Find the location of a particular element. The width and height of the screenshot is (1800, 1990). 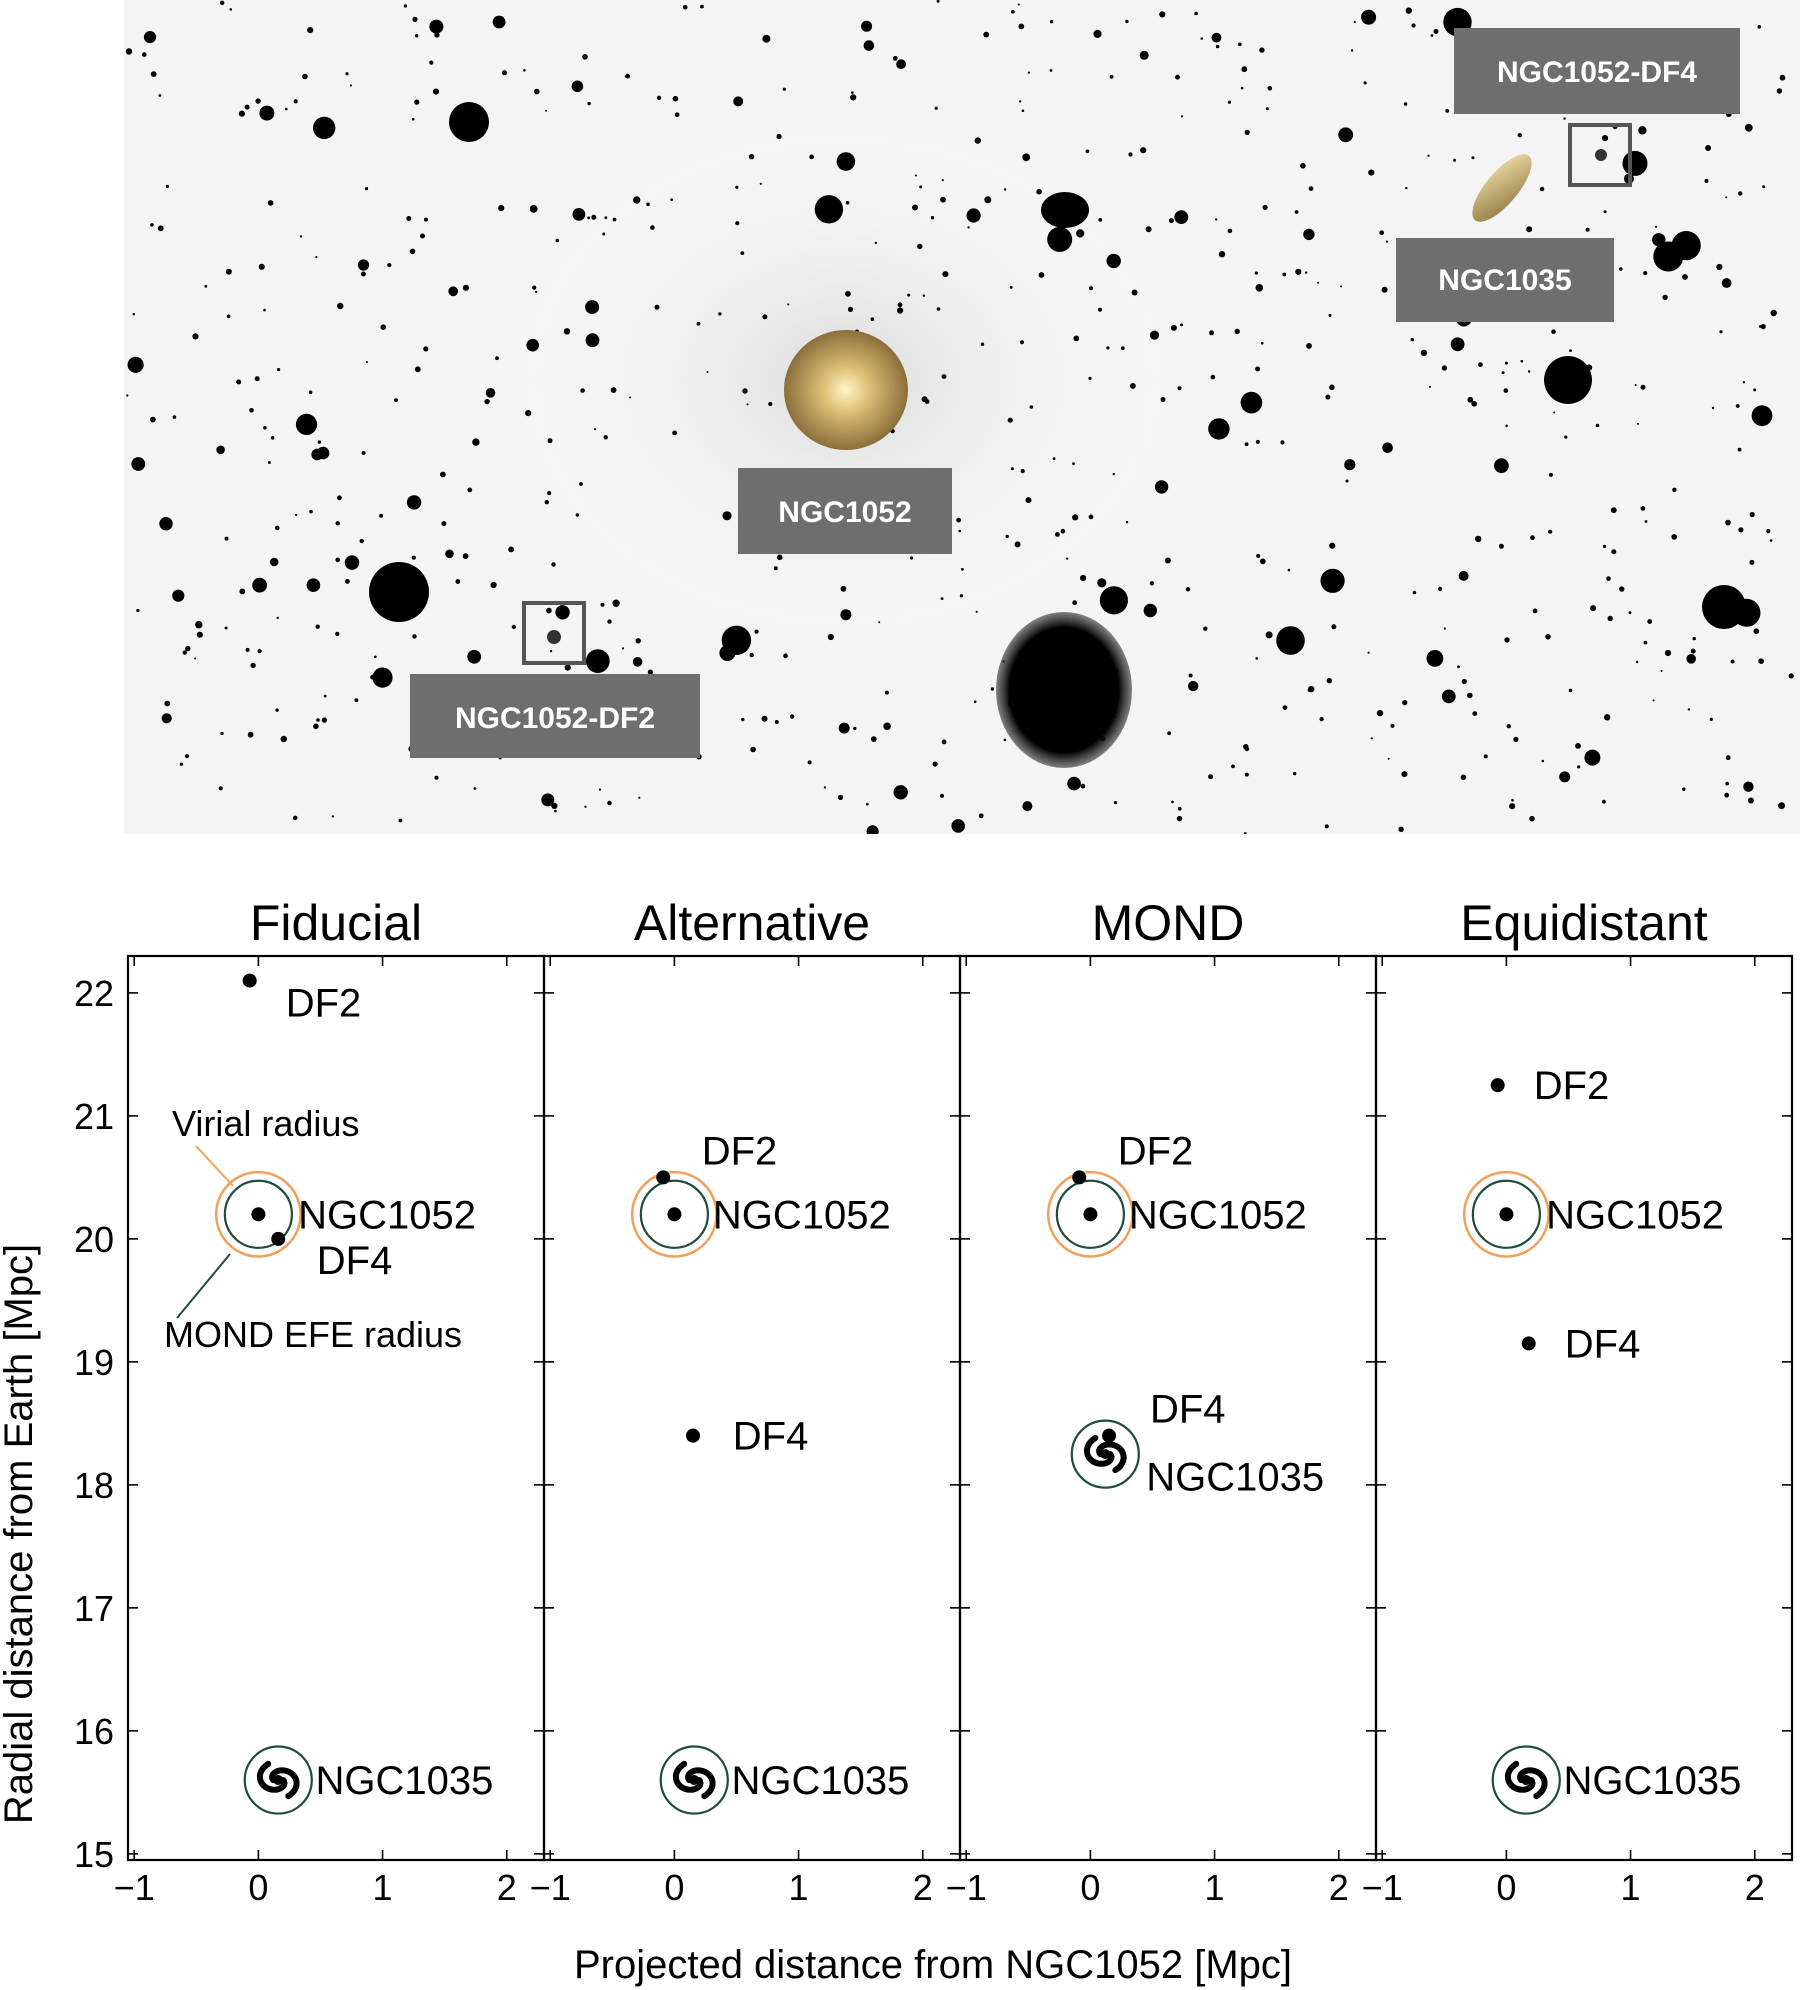

panel-title: Equidistant is located at coordinates (1583, 923).